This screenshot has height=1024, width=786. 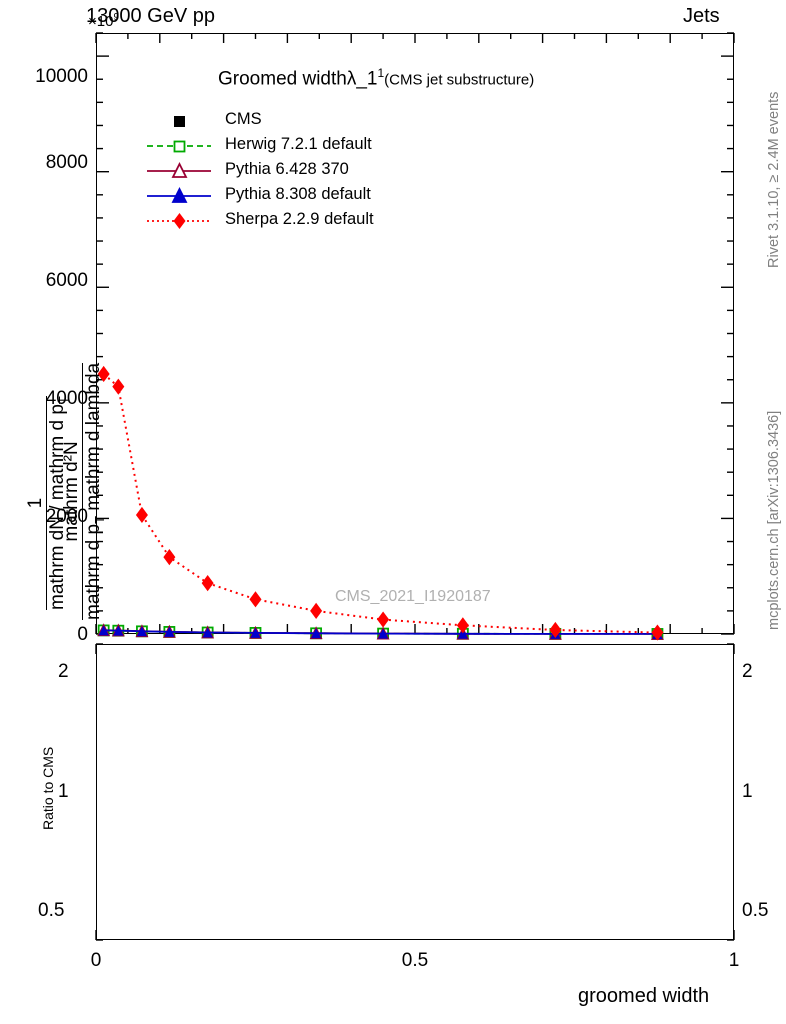 I want to click on x-axis-title: groomed width, so click(x=644, y=996).